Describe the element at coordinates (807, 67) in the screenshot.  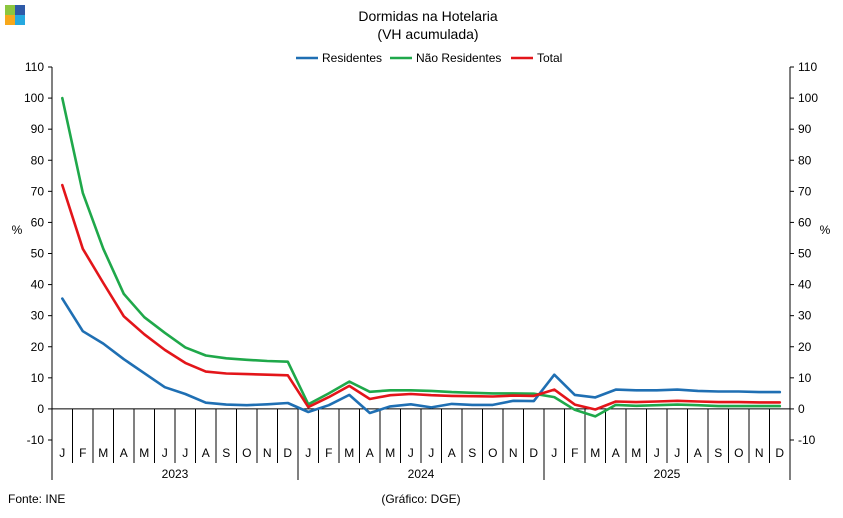
I see `y-tick-label-right: 110` at that location.